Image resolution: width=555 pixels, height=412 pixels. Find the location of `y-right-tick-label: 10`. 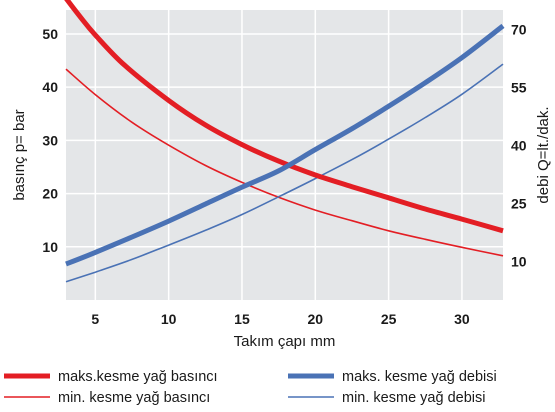

y-right-tick-label: 10 is located at coordinates (519, 261).